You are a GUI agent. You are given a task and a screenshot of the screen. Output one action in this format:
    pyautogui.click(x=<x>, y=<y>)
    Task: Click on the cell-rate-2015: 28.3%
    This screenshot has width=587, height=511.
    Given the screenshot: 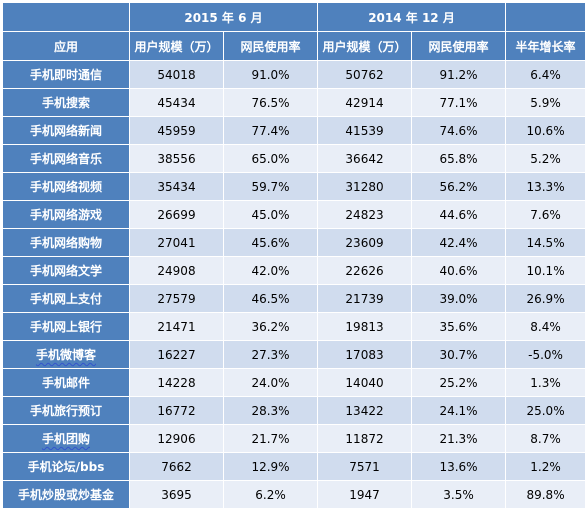 What is the action you would take?
    pyautogui.click(x=270, y=410)
    